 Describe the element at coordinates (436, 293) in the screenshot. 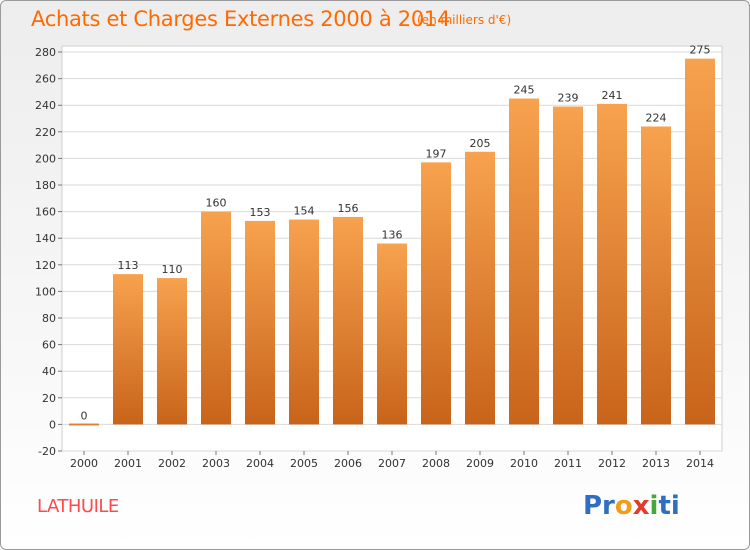

I see `bar-2008` at that location.